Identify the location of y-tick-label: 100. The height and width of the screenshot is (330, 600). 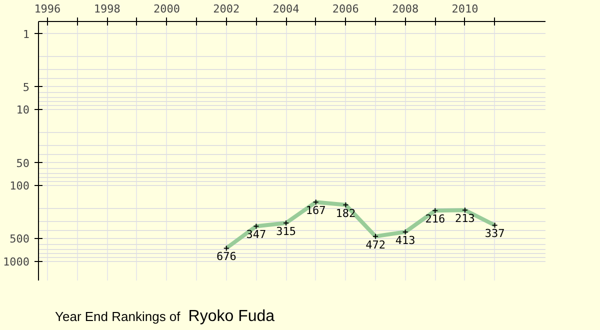
(20, 186).